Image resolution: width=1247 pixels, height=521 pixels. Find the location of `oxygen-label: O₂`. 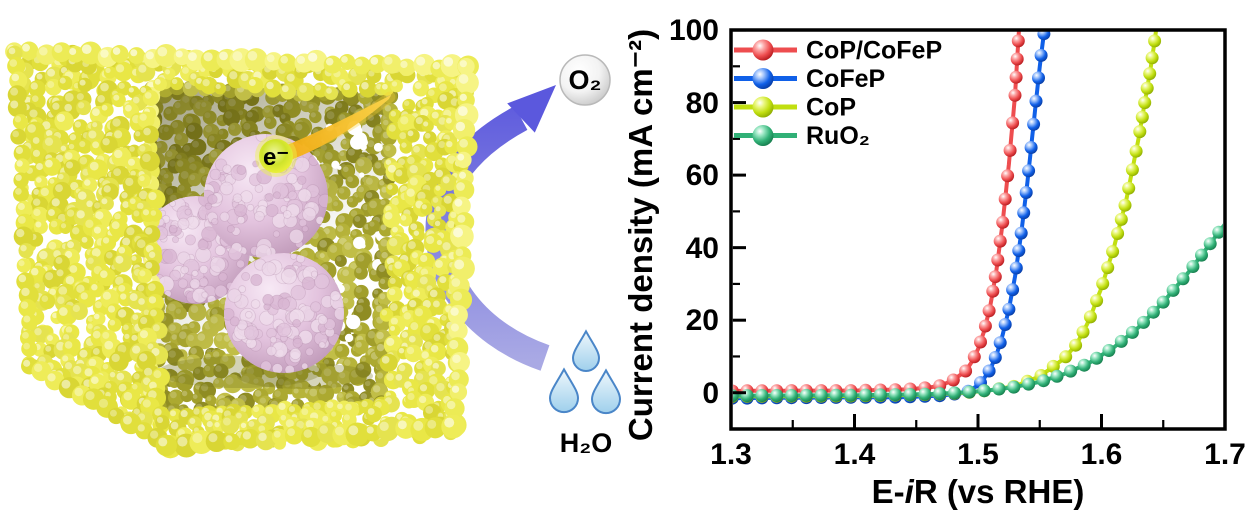

oxygen-label: O₂ is located at coordinates (585, 80).